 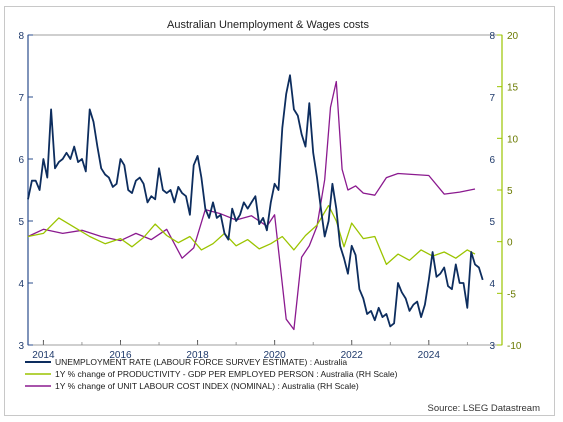 What do you see at coordinates (492, 160) in the screenshot?
I see `left-scale-mirror-label: 6` at bounding box center [492, 160].